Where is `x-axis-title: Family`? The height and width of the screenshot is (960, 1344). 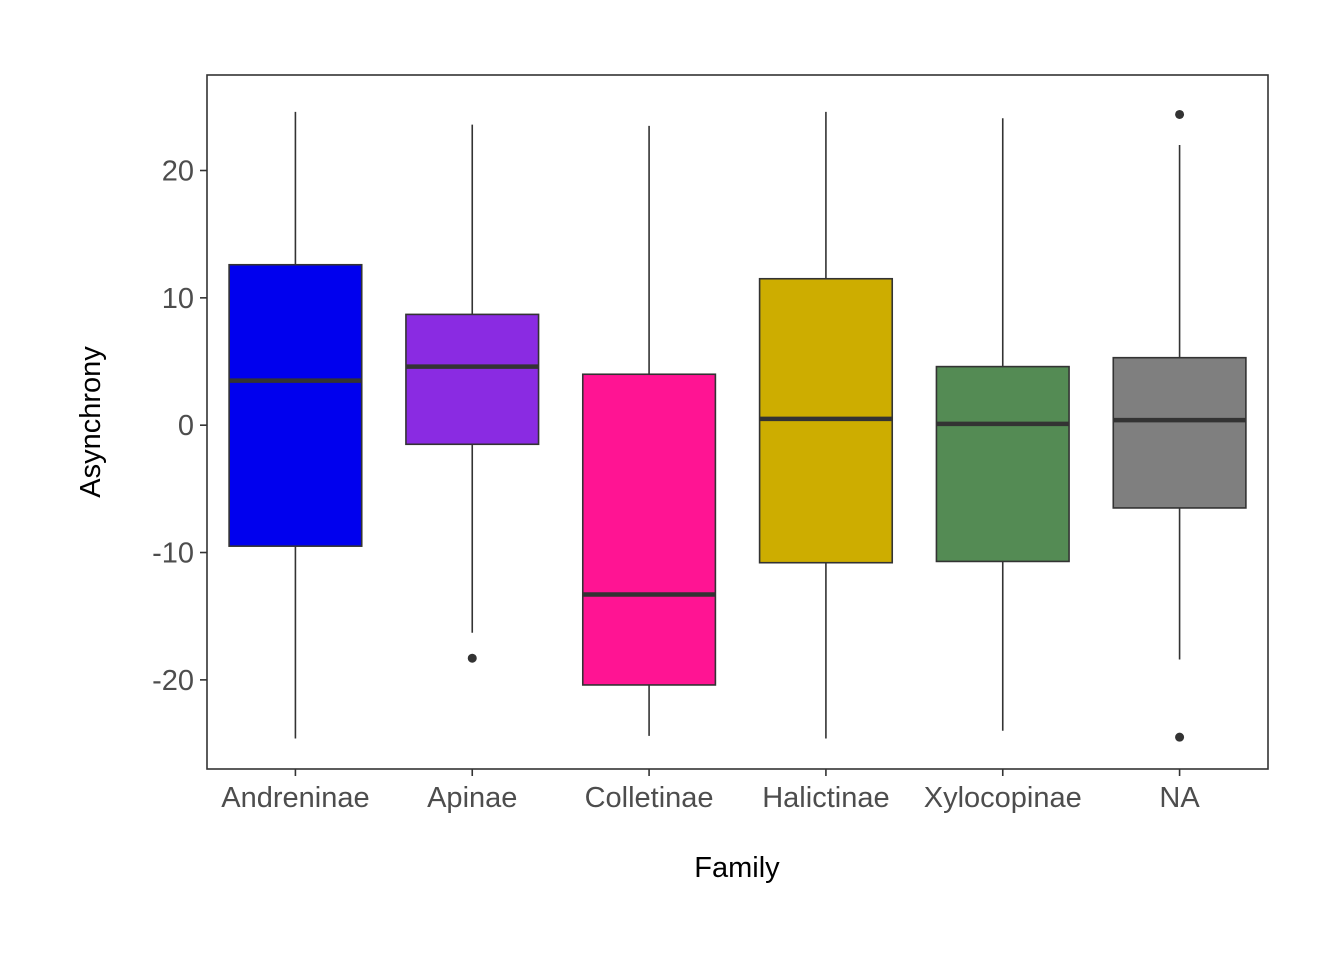
x-axis-title: Family is located at coordinates (737, 868).